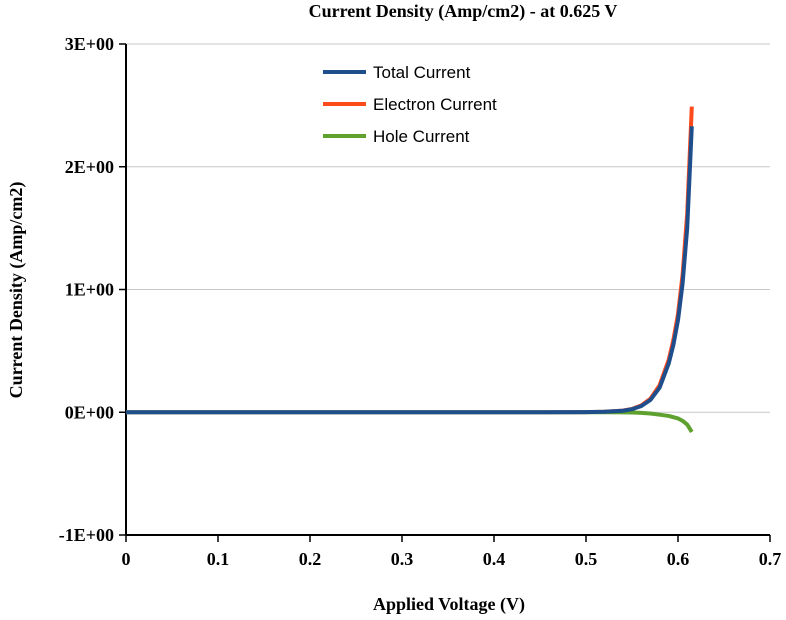 The width and height of the screenshot is (786, 620). I want to click on y-tick-label: 0E+00, so click(89, 412).